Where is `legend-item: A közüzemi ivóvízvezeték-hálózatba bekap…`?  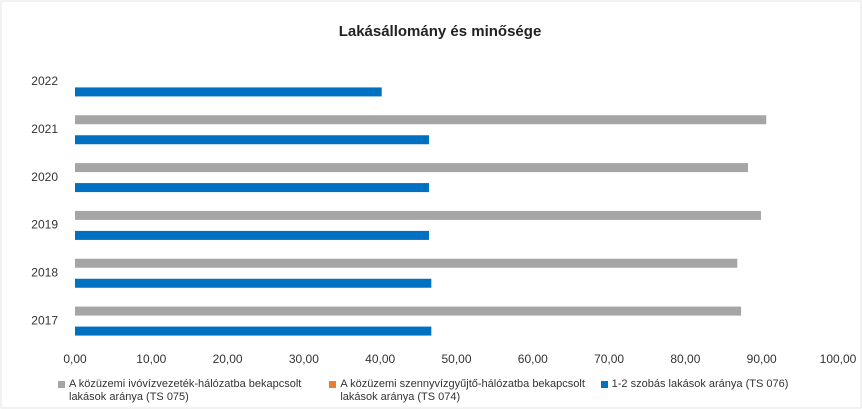 legend-item: A közüzemi ivóvízvezeték-hálózatba bekap… is located at coordinates (186, 391).